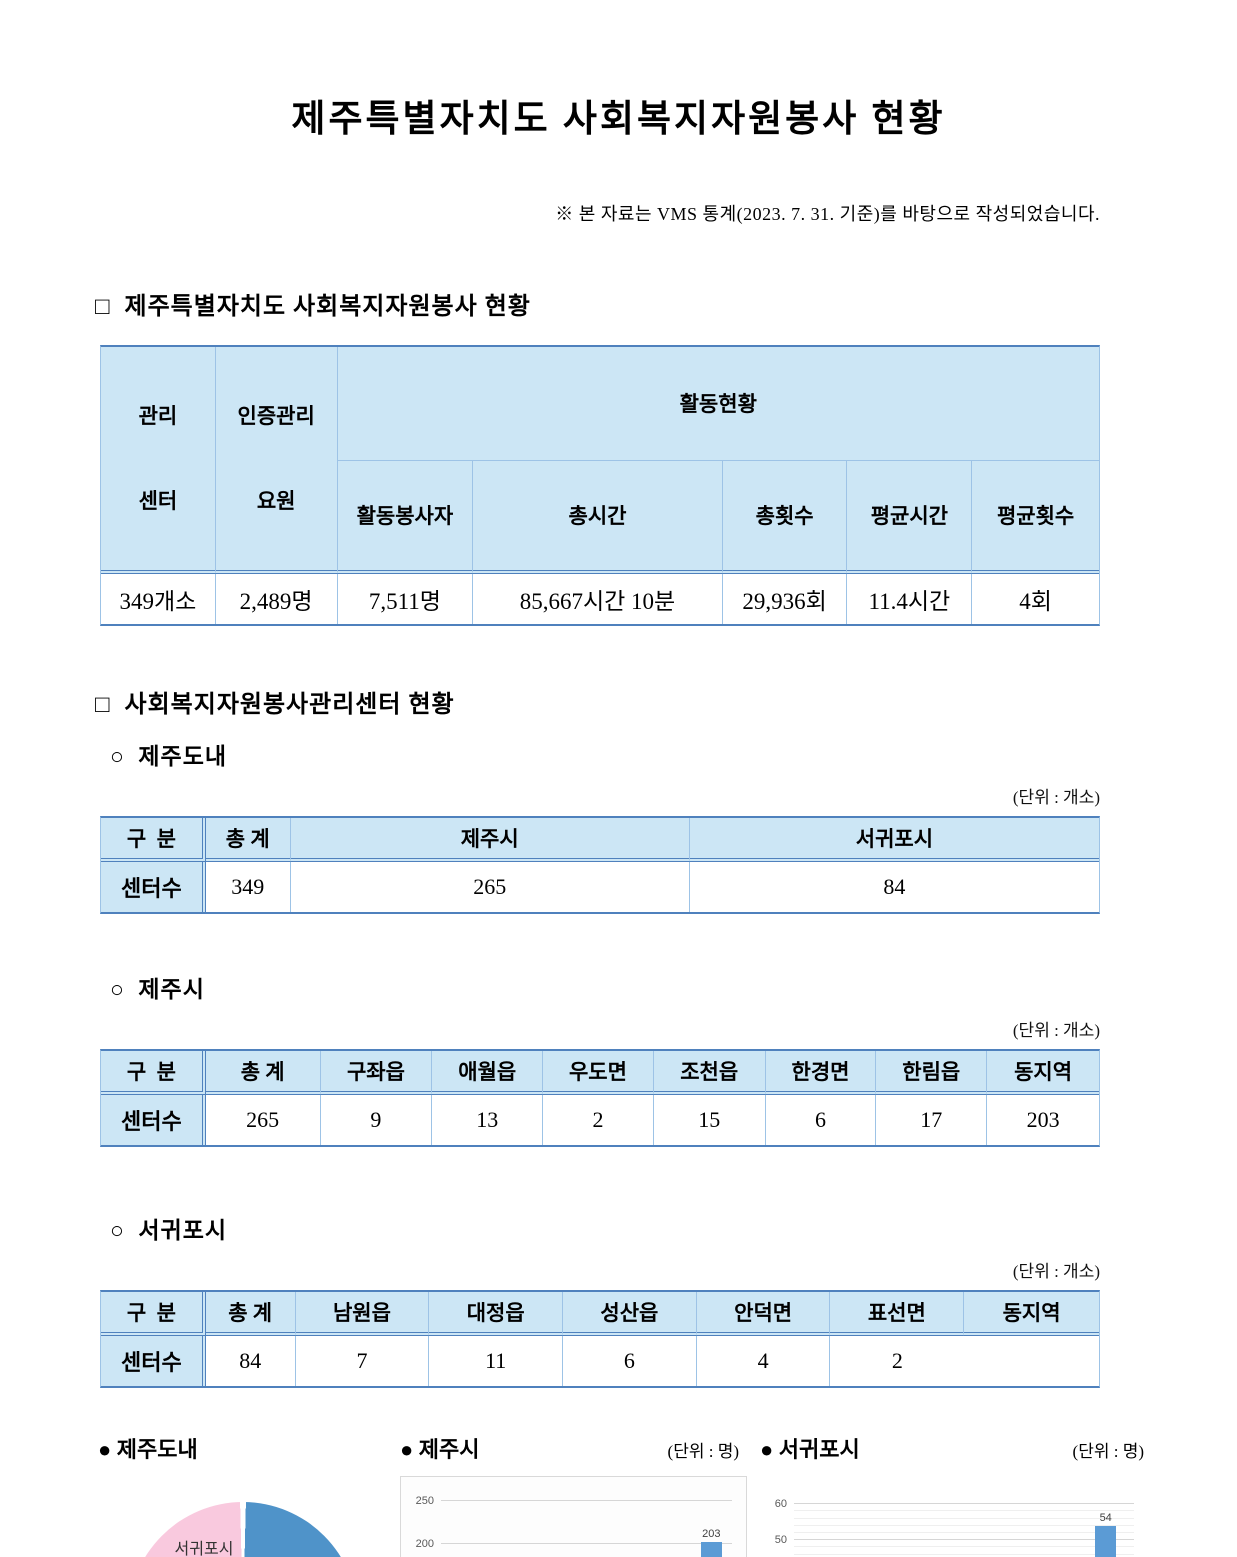 The height and width of the screenshot is (1557, 1237). I want to click on data-cell: 4회, so click(1035, 599).